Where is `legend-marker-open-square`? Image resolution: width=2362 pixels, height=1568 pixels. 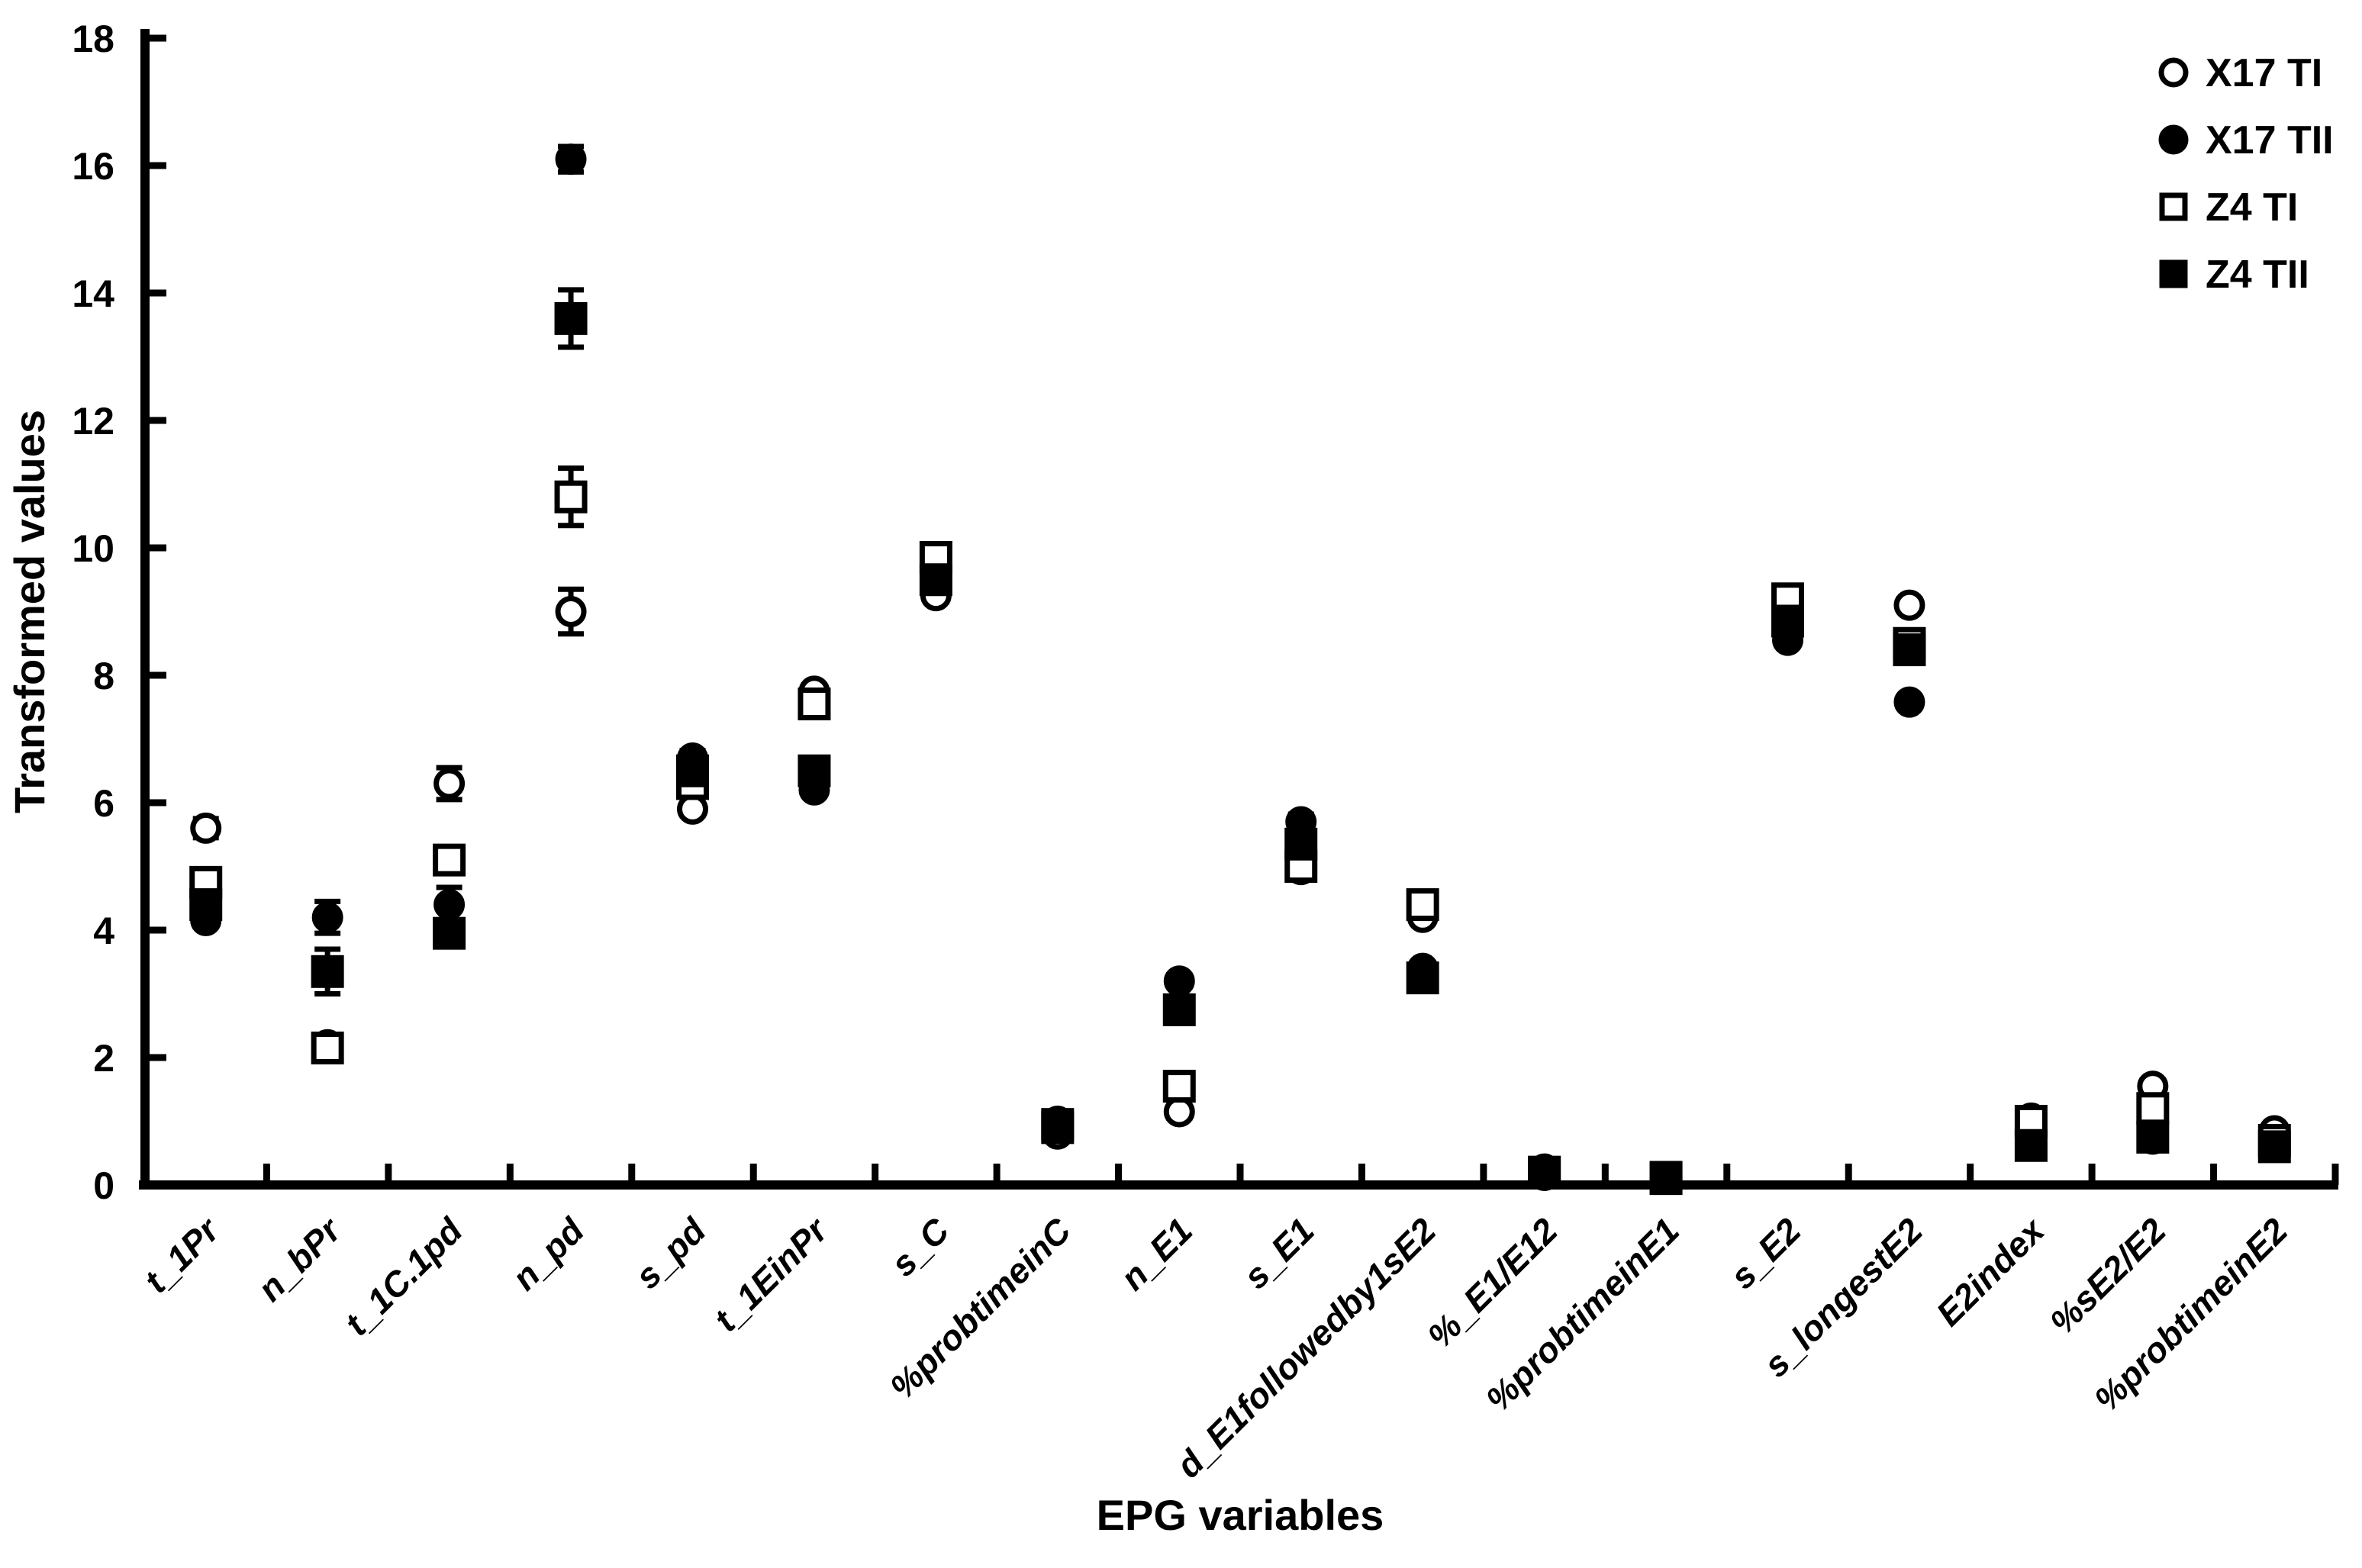 legend-marker-open-square is located at coordinates (2173, 206).